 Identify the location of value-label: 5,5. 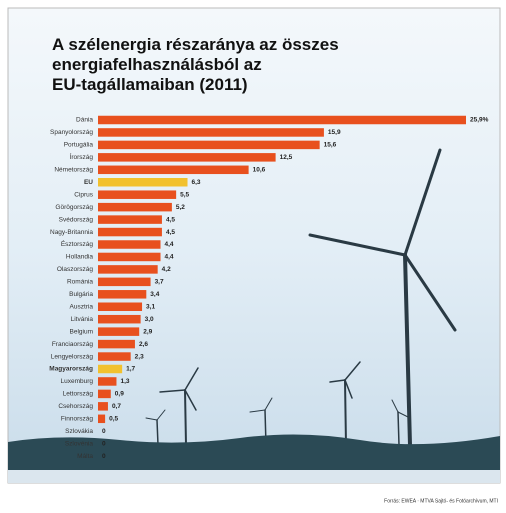
(184, 194).